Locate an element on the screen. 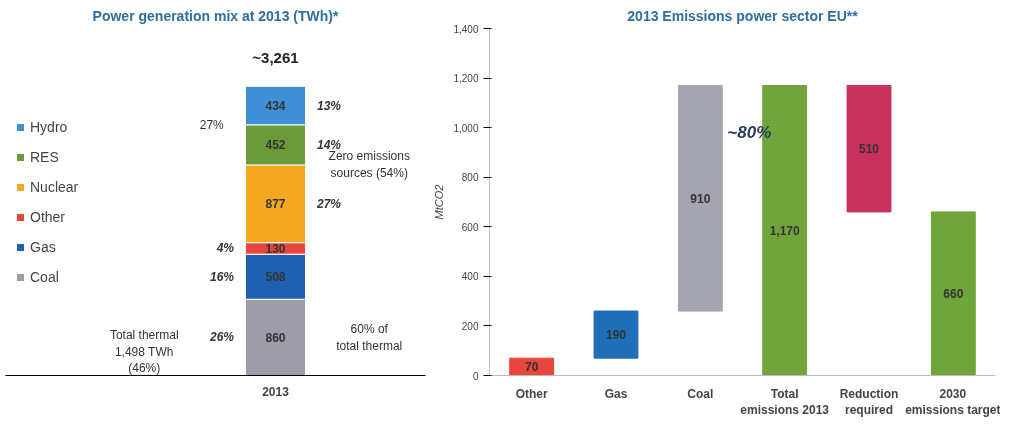  chart-title: Power generation mix at 2013 (TWh)* is located at coordinates (215, 15).